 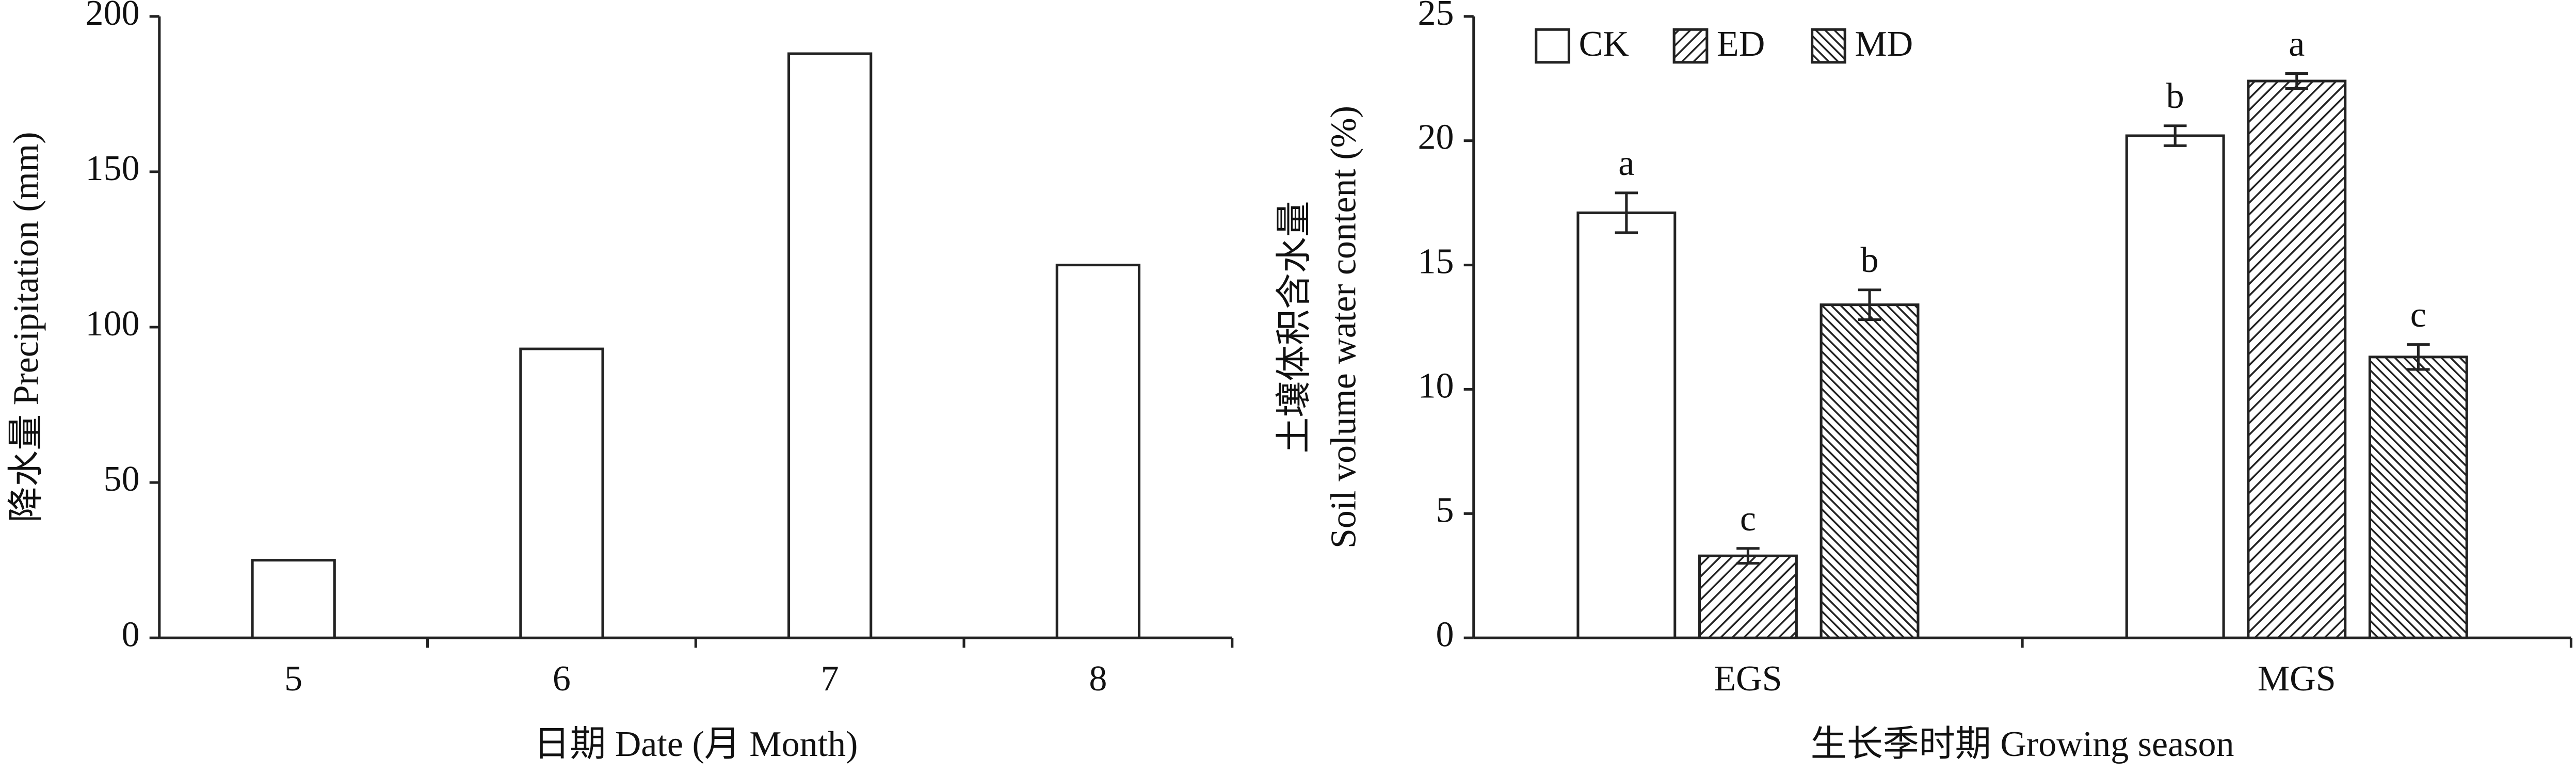 What do you see at coordinates (830, 679) in the screenshot?
I see `x-tick-label: 7` at bounding box center [830, 679].